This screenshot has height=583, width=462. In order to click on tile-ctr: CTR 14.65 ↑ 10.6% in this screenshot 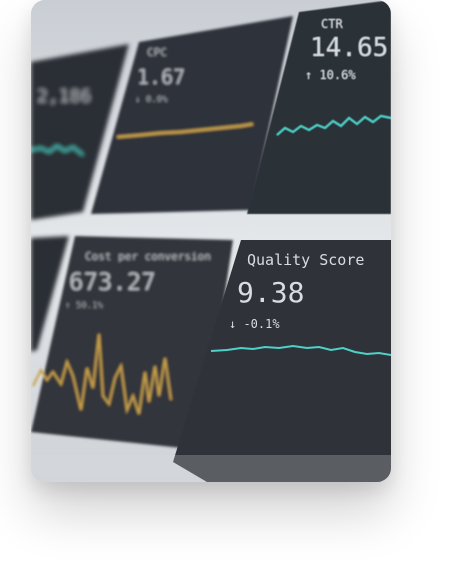, I will do `click(319, 107)`.